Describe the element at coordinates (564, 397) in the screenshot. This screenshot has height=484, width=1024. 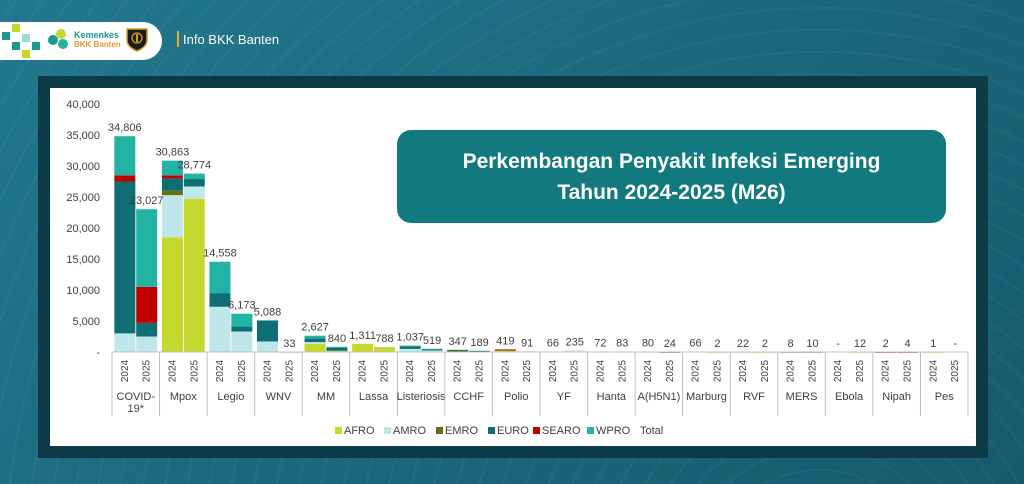
I see `disease-label: YF` at that location.